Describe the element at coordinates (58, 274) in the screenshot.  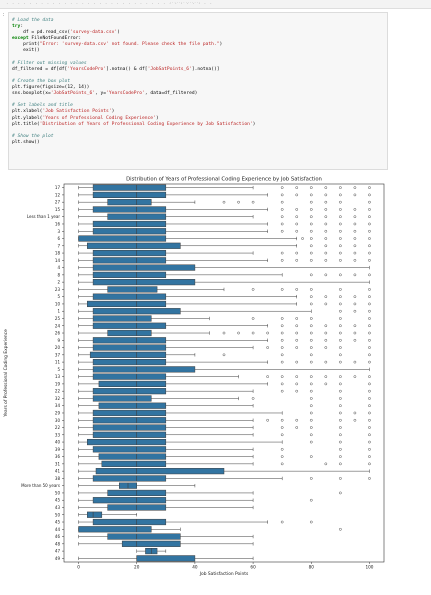
I see `y-tick-label: 8` at that location.